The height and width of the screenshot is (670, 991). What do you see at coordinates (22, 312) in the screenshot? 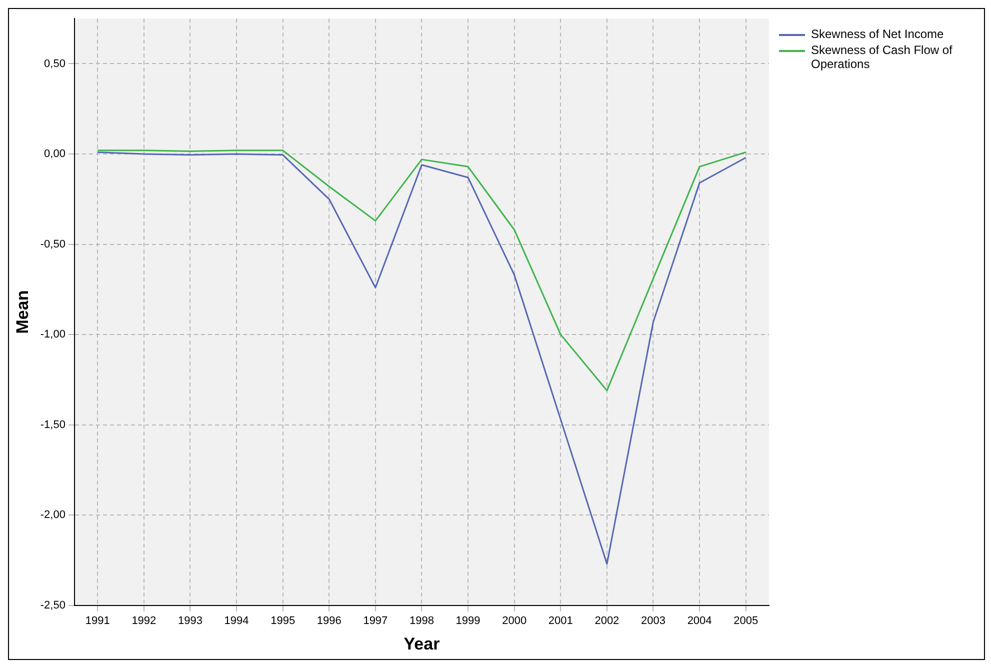
I see `y-axis-title: Mean` at bounding box center [22, 312].